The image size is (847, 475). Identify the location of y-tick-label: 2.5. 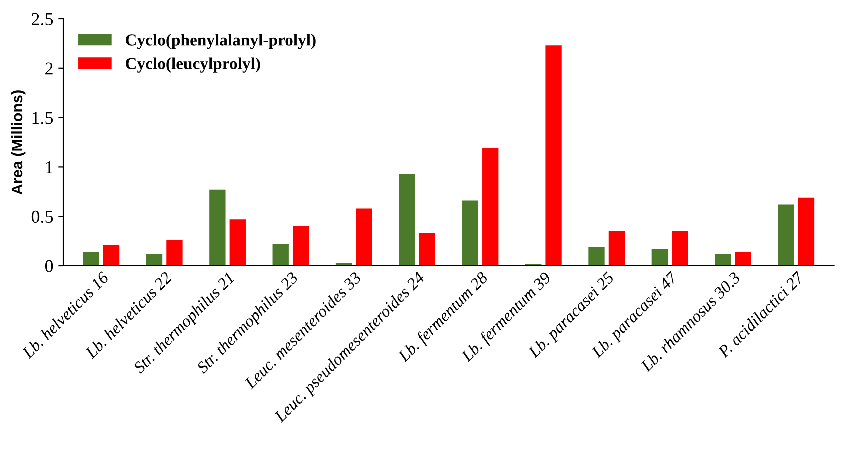
(43, 19).